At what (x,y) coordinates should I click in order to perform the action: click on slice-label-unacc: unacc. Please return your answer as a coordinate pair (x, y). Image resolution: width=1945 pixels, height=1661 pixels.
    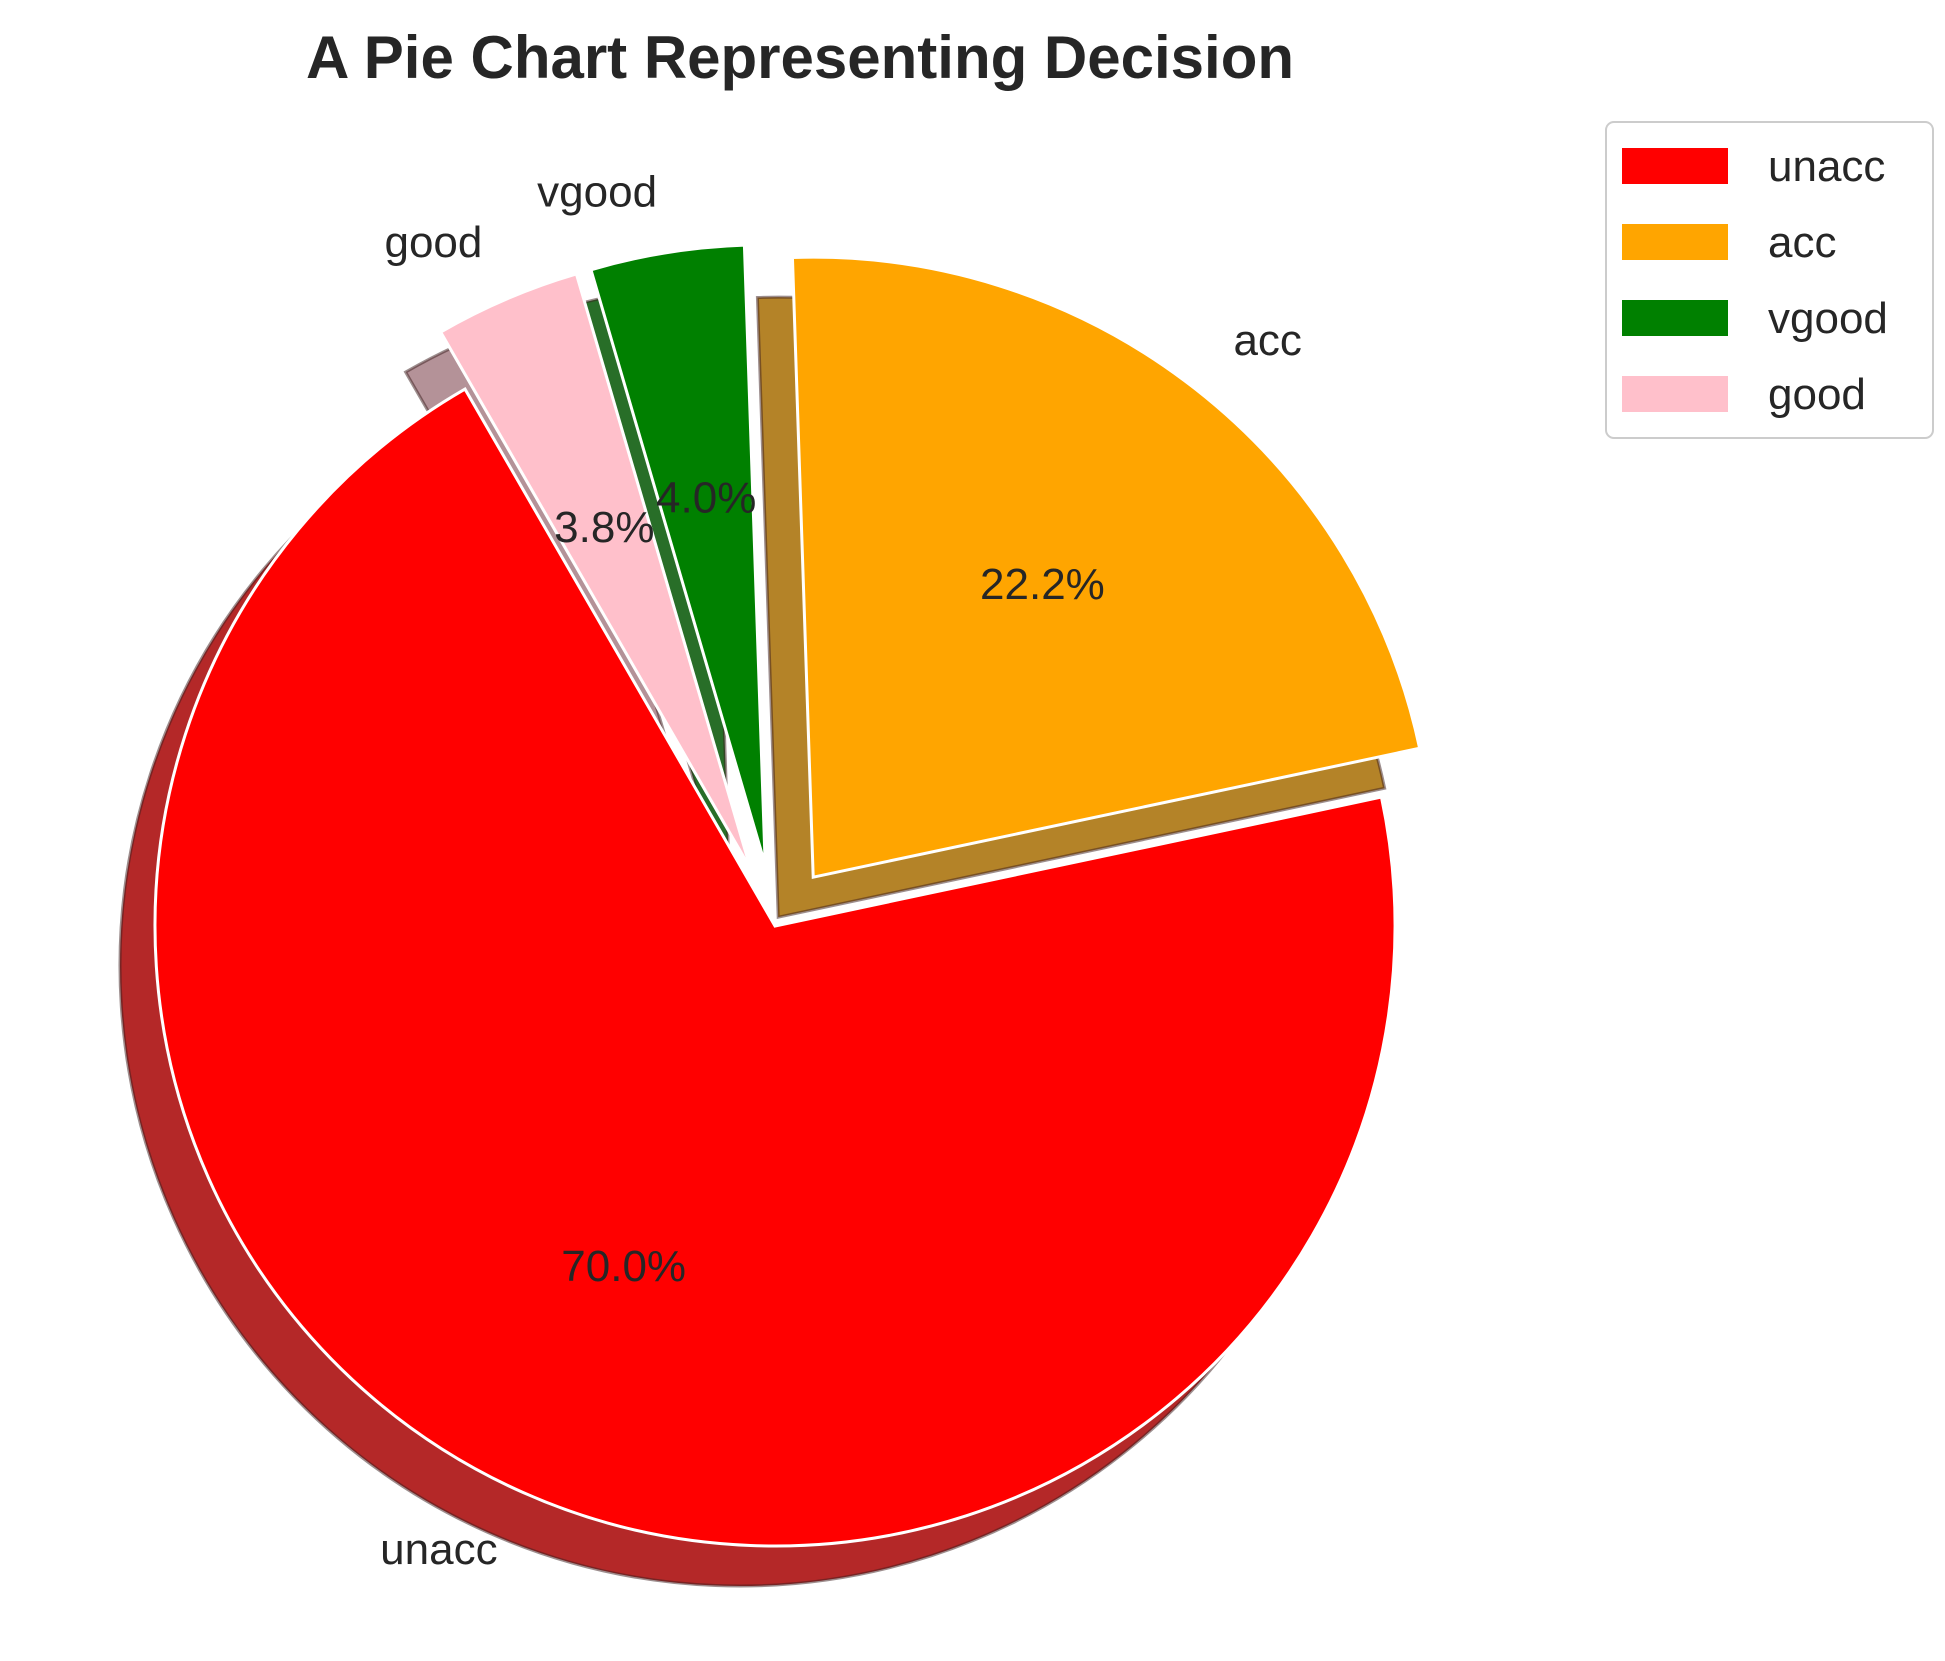
    Looking at the image, I should click on (438, 1549).